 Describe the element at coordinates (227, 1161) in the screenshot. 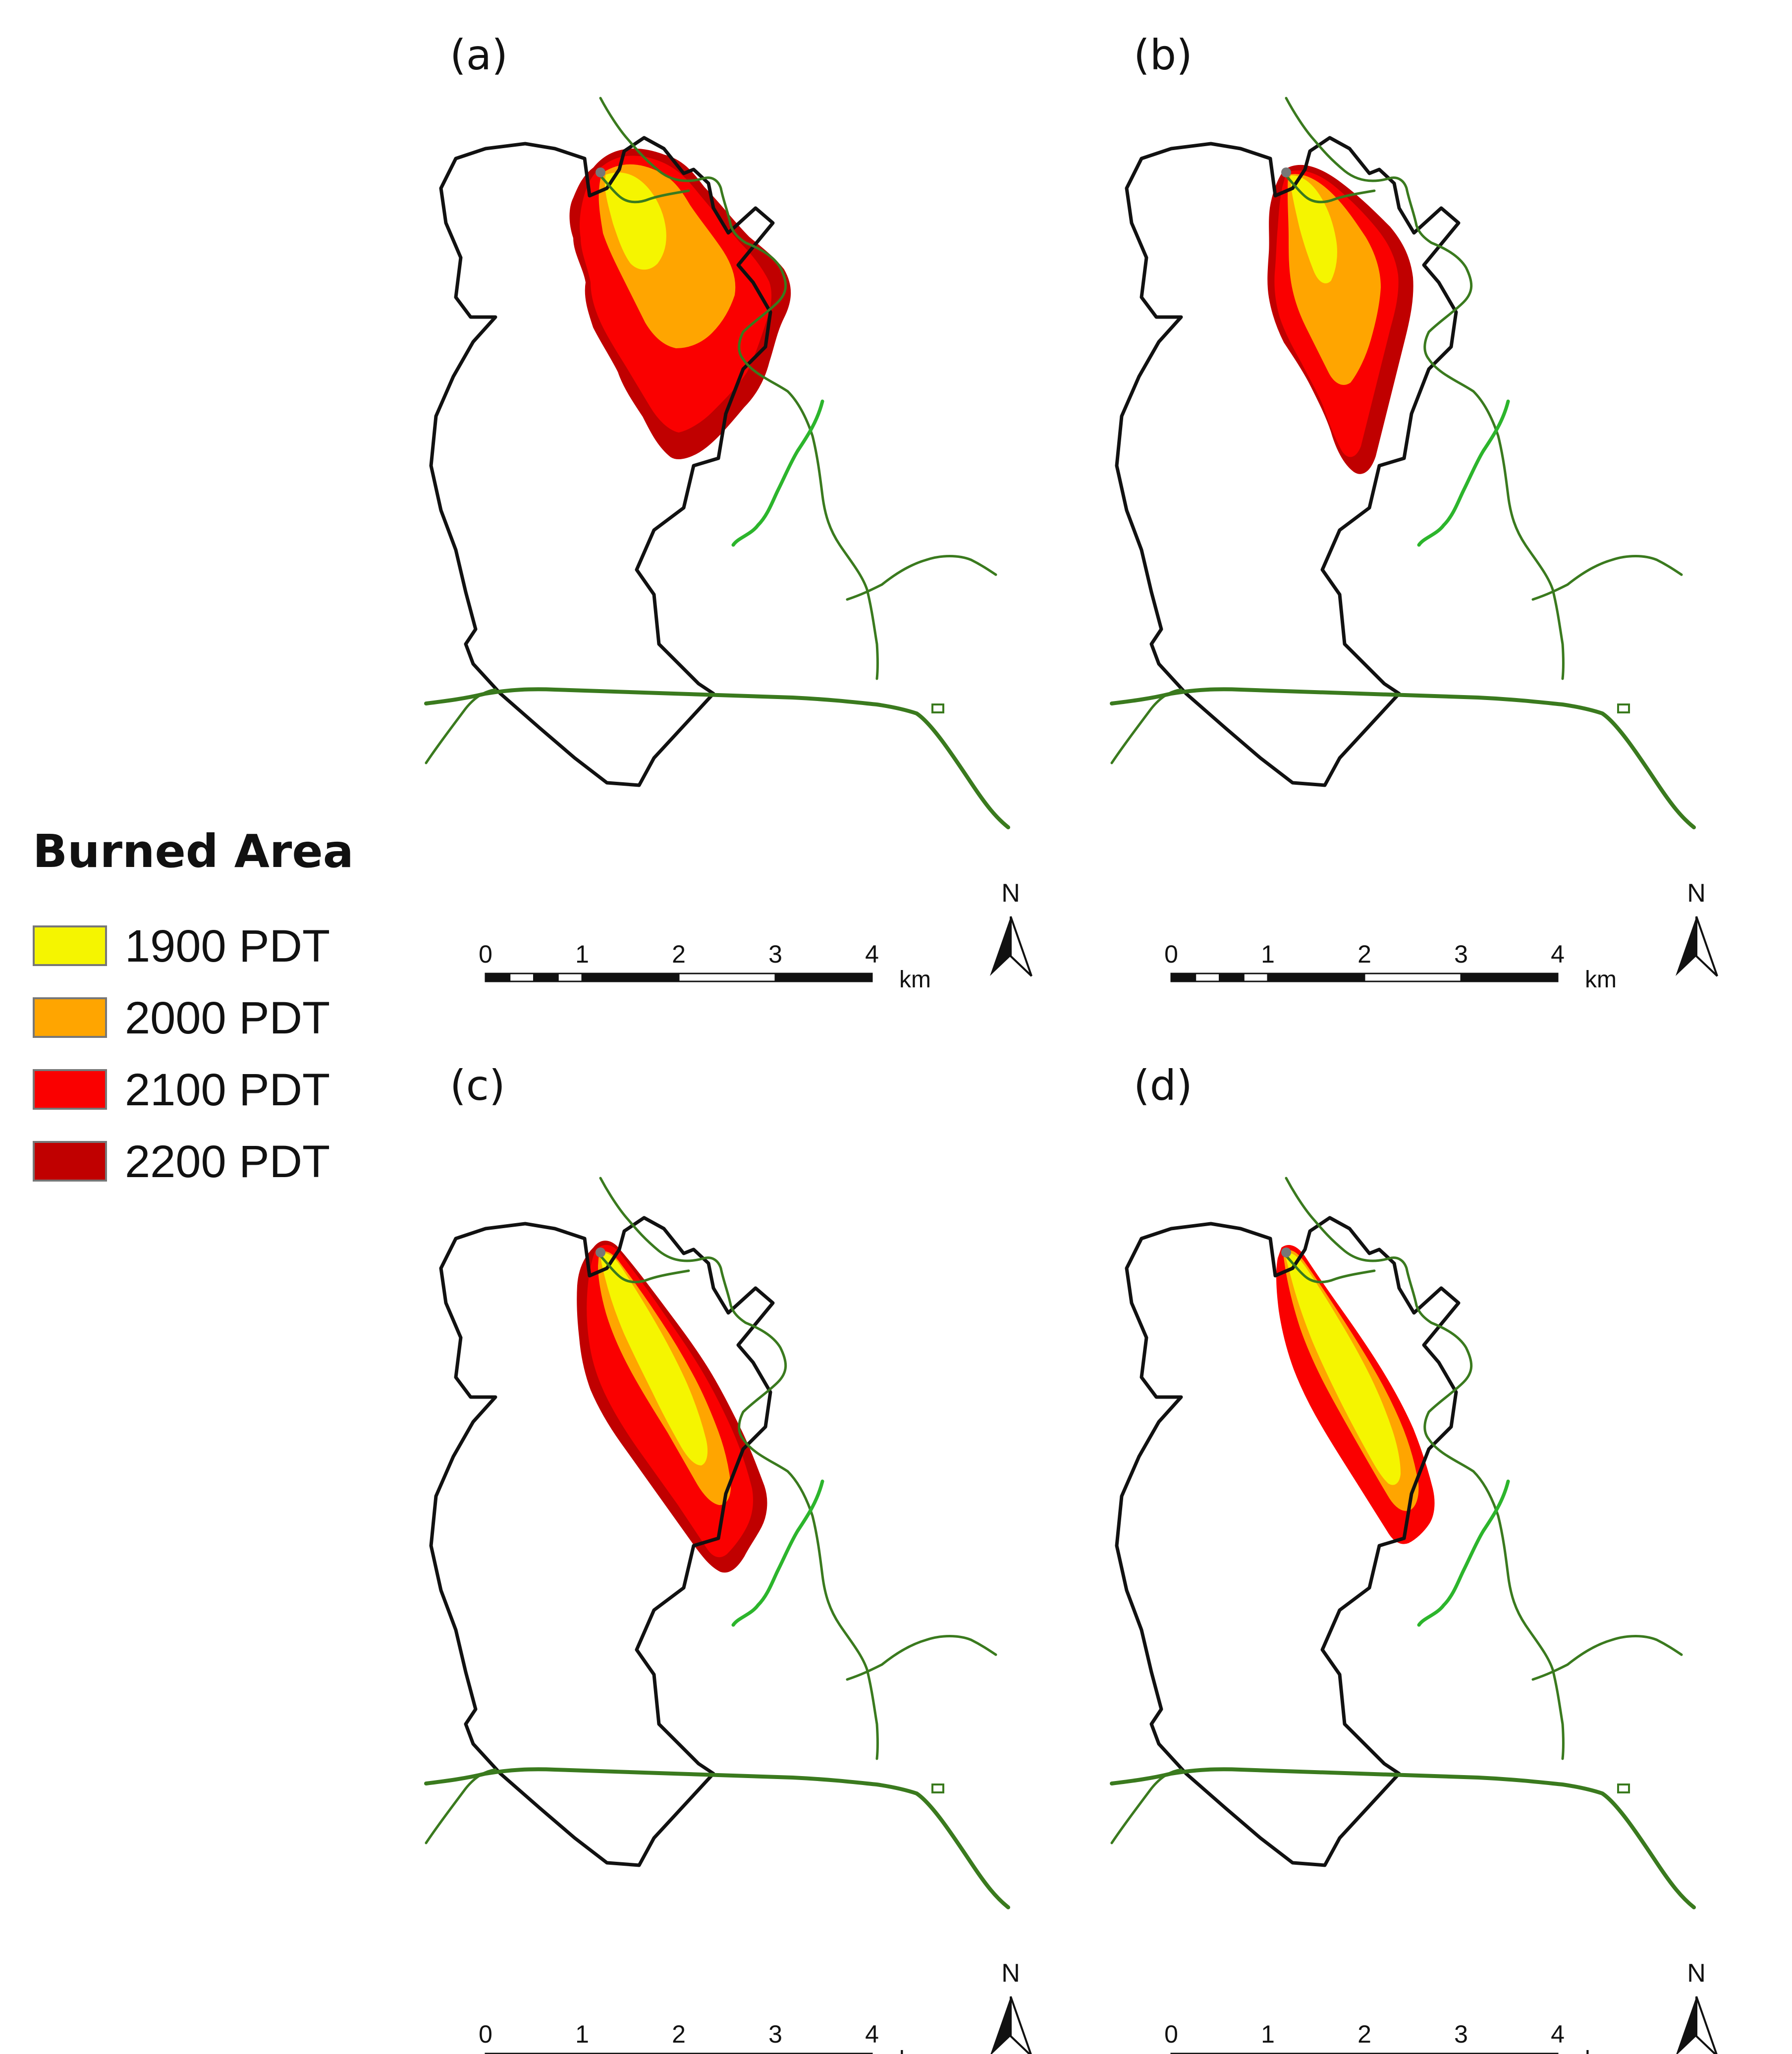

I see `legend-label-2200: 2200 PDT` at that location.